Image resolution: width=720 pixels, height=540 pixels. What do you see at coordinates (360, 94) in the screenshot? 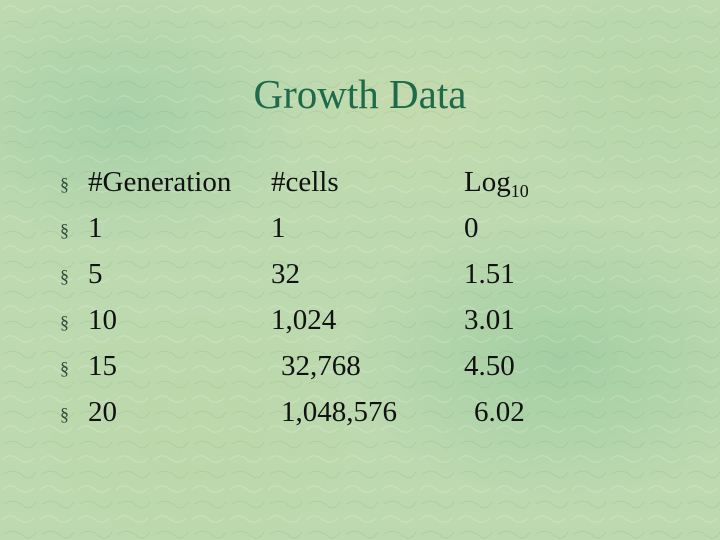
I see `slide-title: Growth Data` at bounding box center [360, 94].